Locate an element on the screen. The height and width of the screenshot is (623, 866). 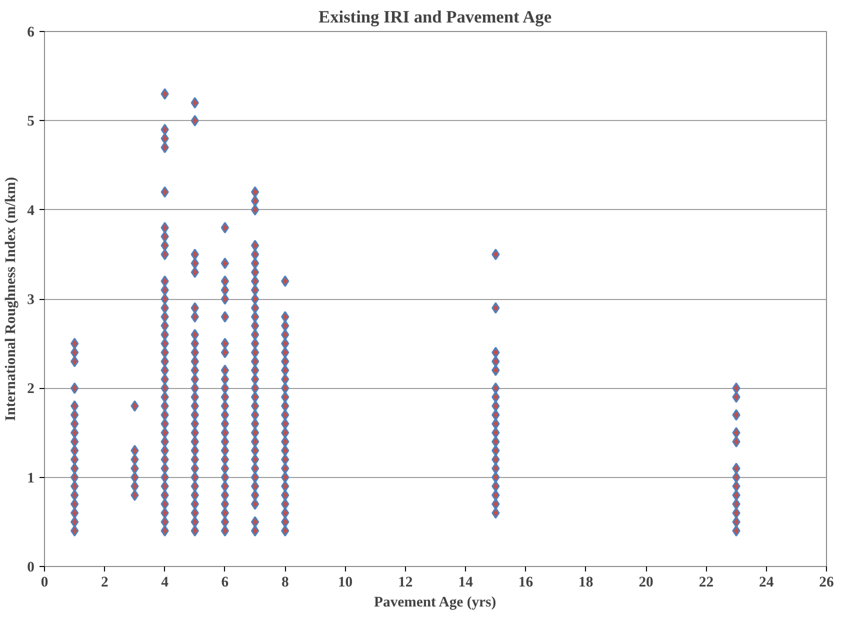
x-tick-label: 20 is located at coordinates (646, 582).